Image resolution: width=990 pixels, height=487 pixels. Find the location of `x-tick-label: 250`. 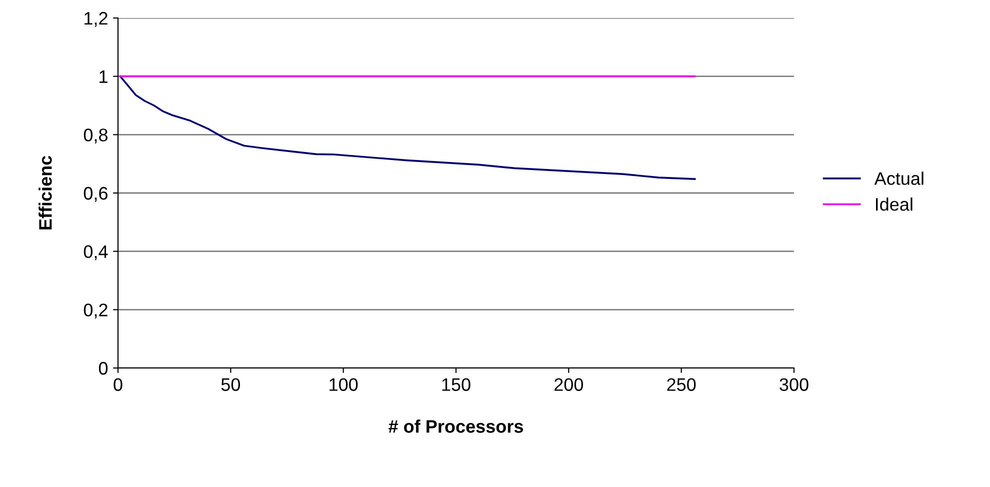

x-tick-label: 250 is located at coordinates (681, 384).